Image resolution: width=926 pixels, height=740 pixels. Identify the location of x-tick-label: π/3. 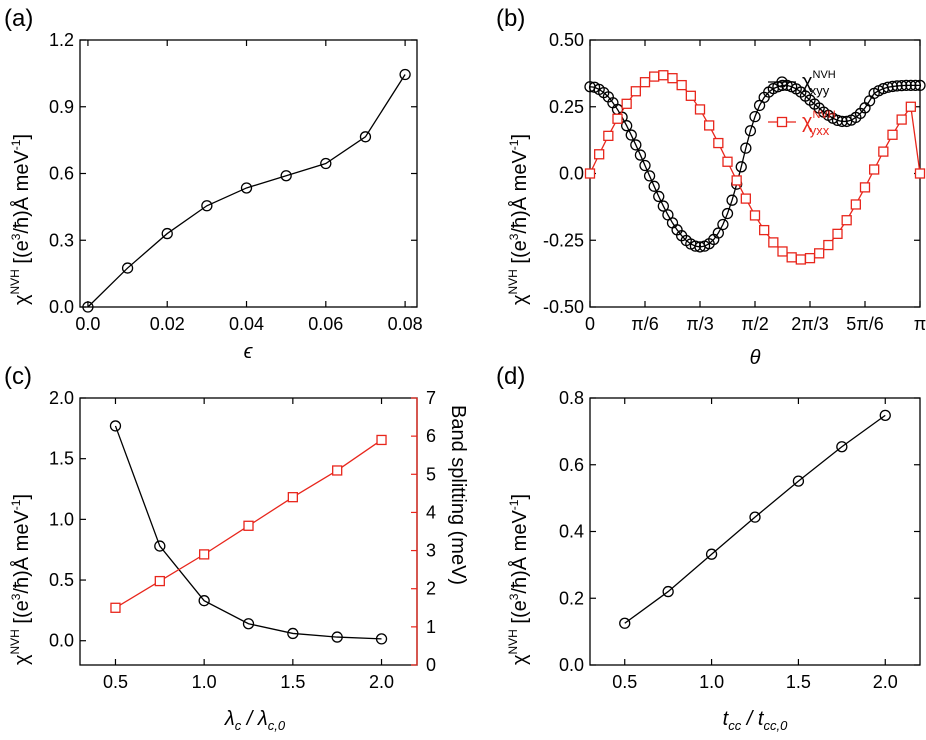
(699, 324).